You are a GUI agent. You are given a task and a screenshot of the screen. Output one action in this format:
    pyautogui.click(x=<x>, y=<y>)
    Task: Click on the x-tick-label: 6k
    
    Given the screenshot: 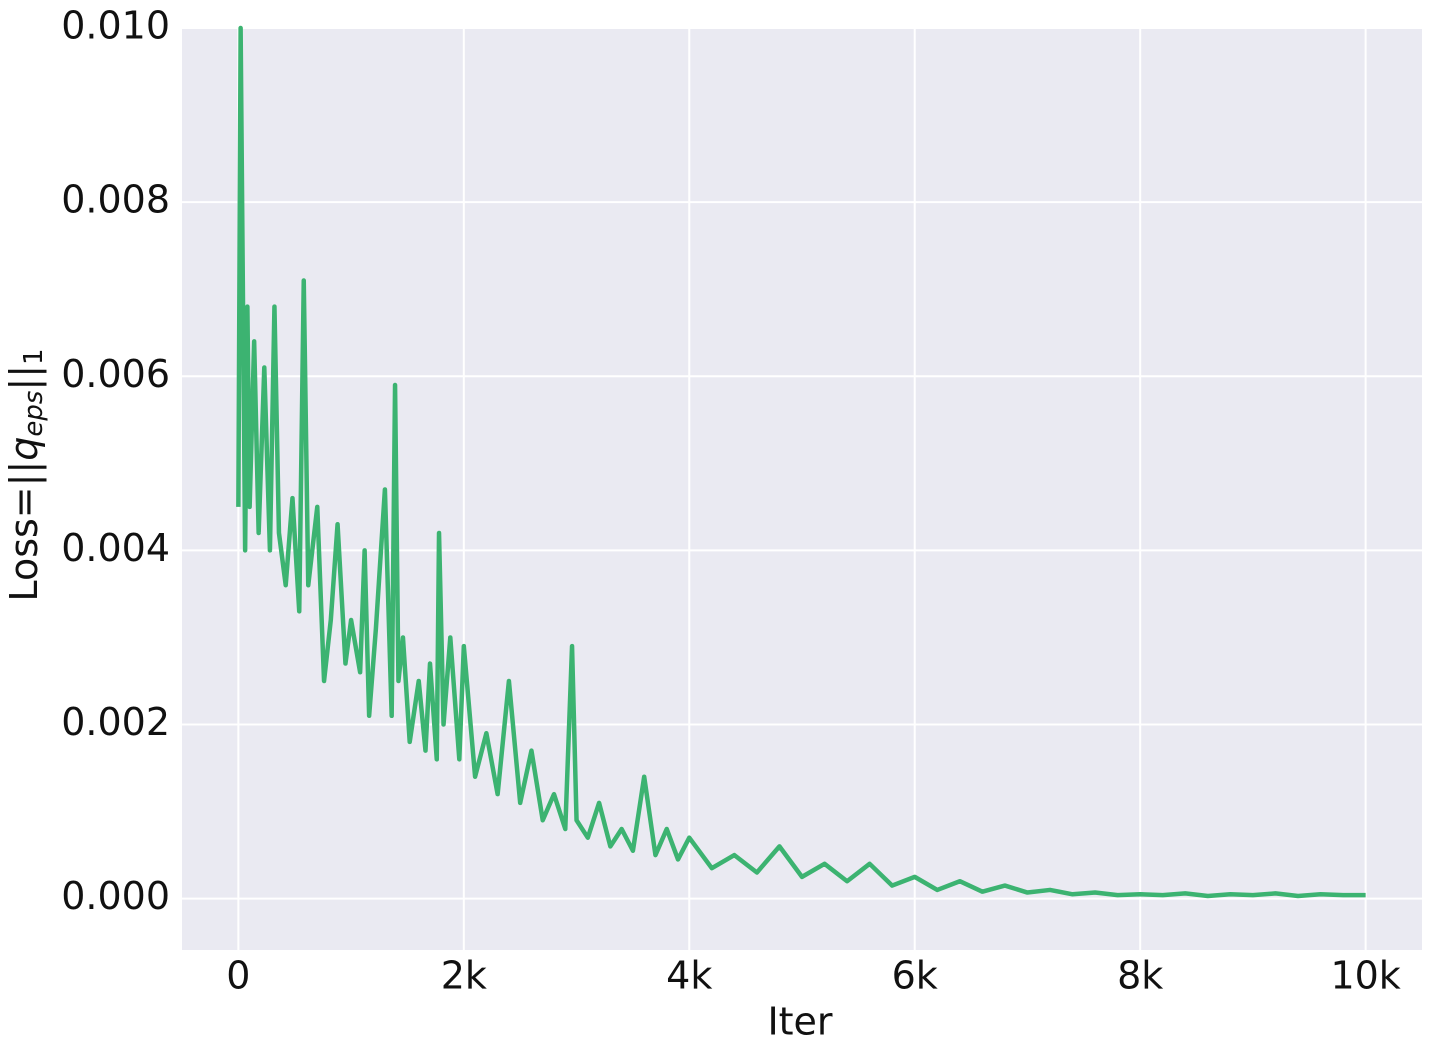 What is the action you would take?
    pyautogui.click(x=915, y=976)
    